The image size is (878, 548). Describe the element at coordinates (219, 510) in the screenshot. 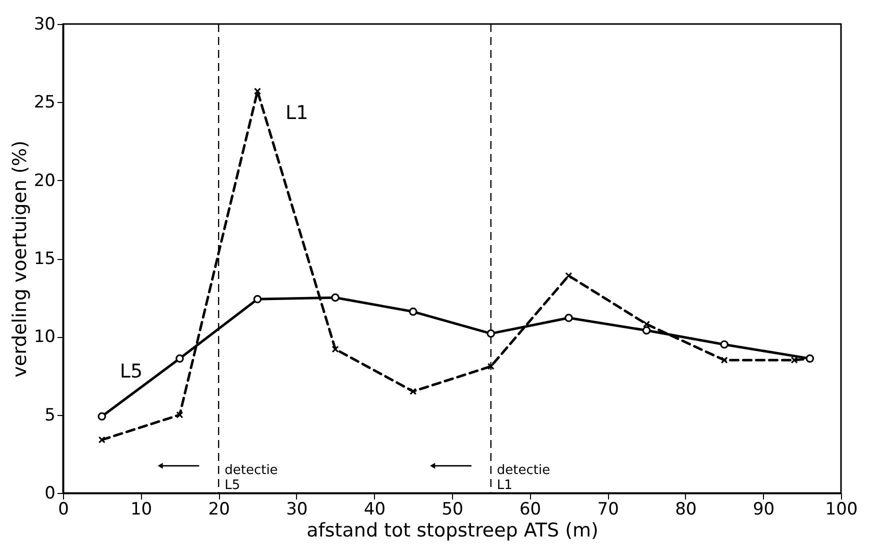

I see `x-tick-label: 20` at that location.